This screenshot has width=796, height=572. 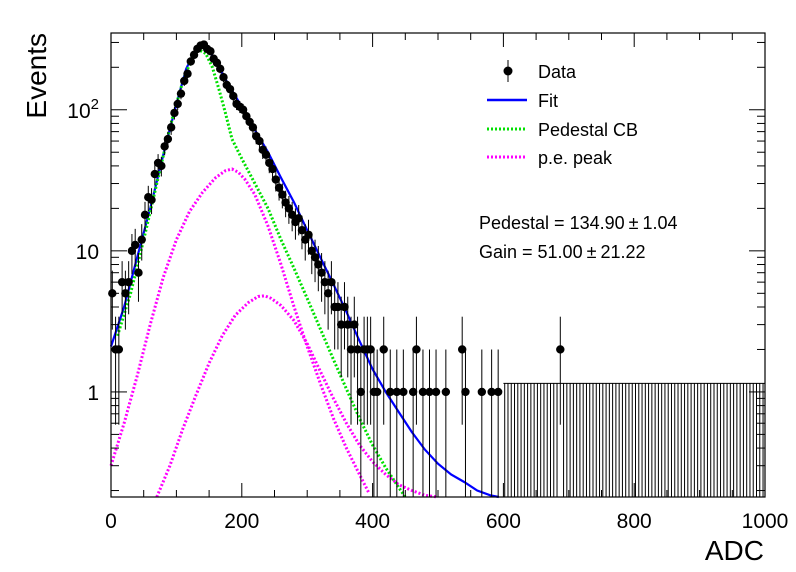 I want to click on fit-result-err: 1.04, so click(x=660, y=223).